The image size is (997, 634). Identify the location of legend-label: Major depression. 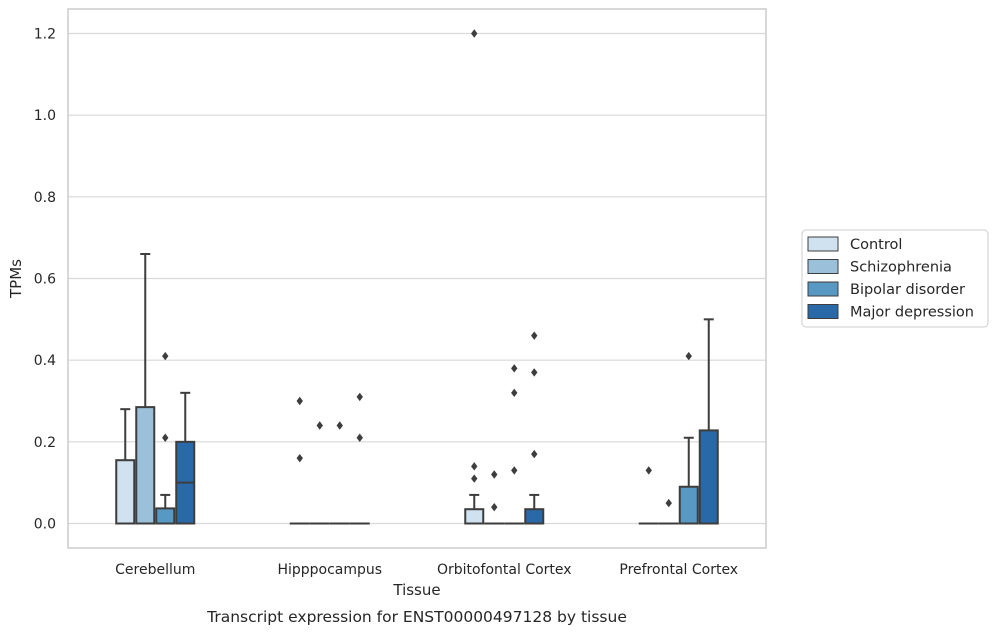
(912, 313).